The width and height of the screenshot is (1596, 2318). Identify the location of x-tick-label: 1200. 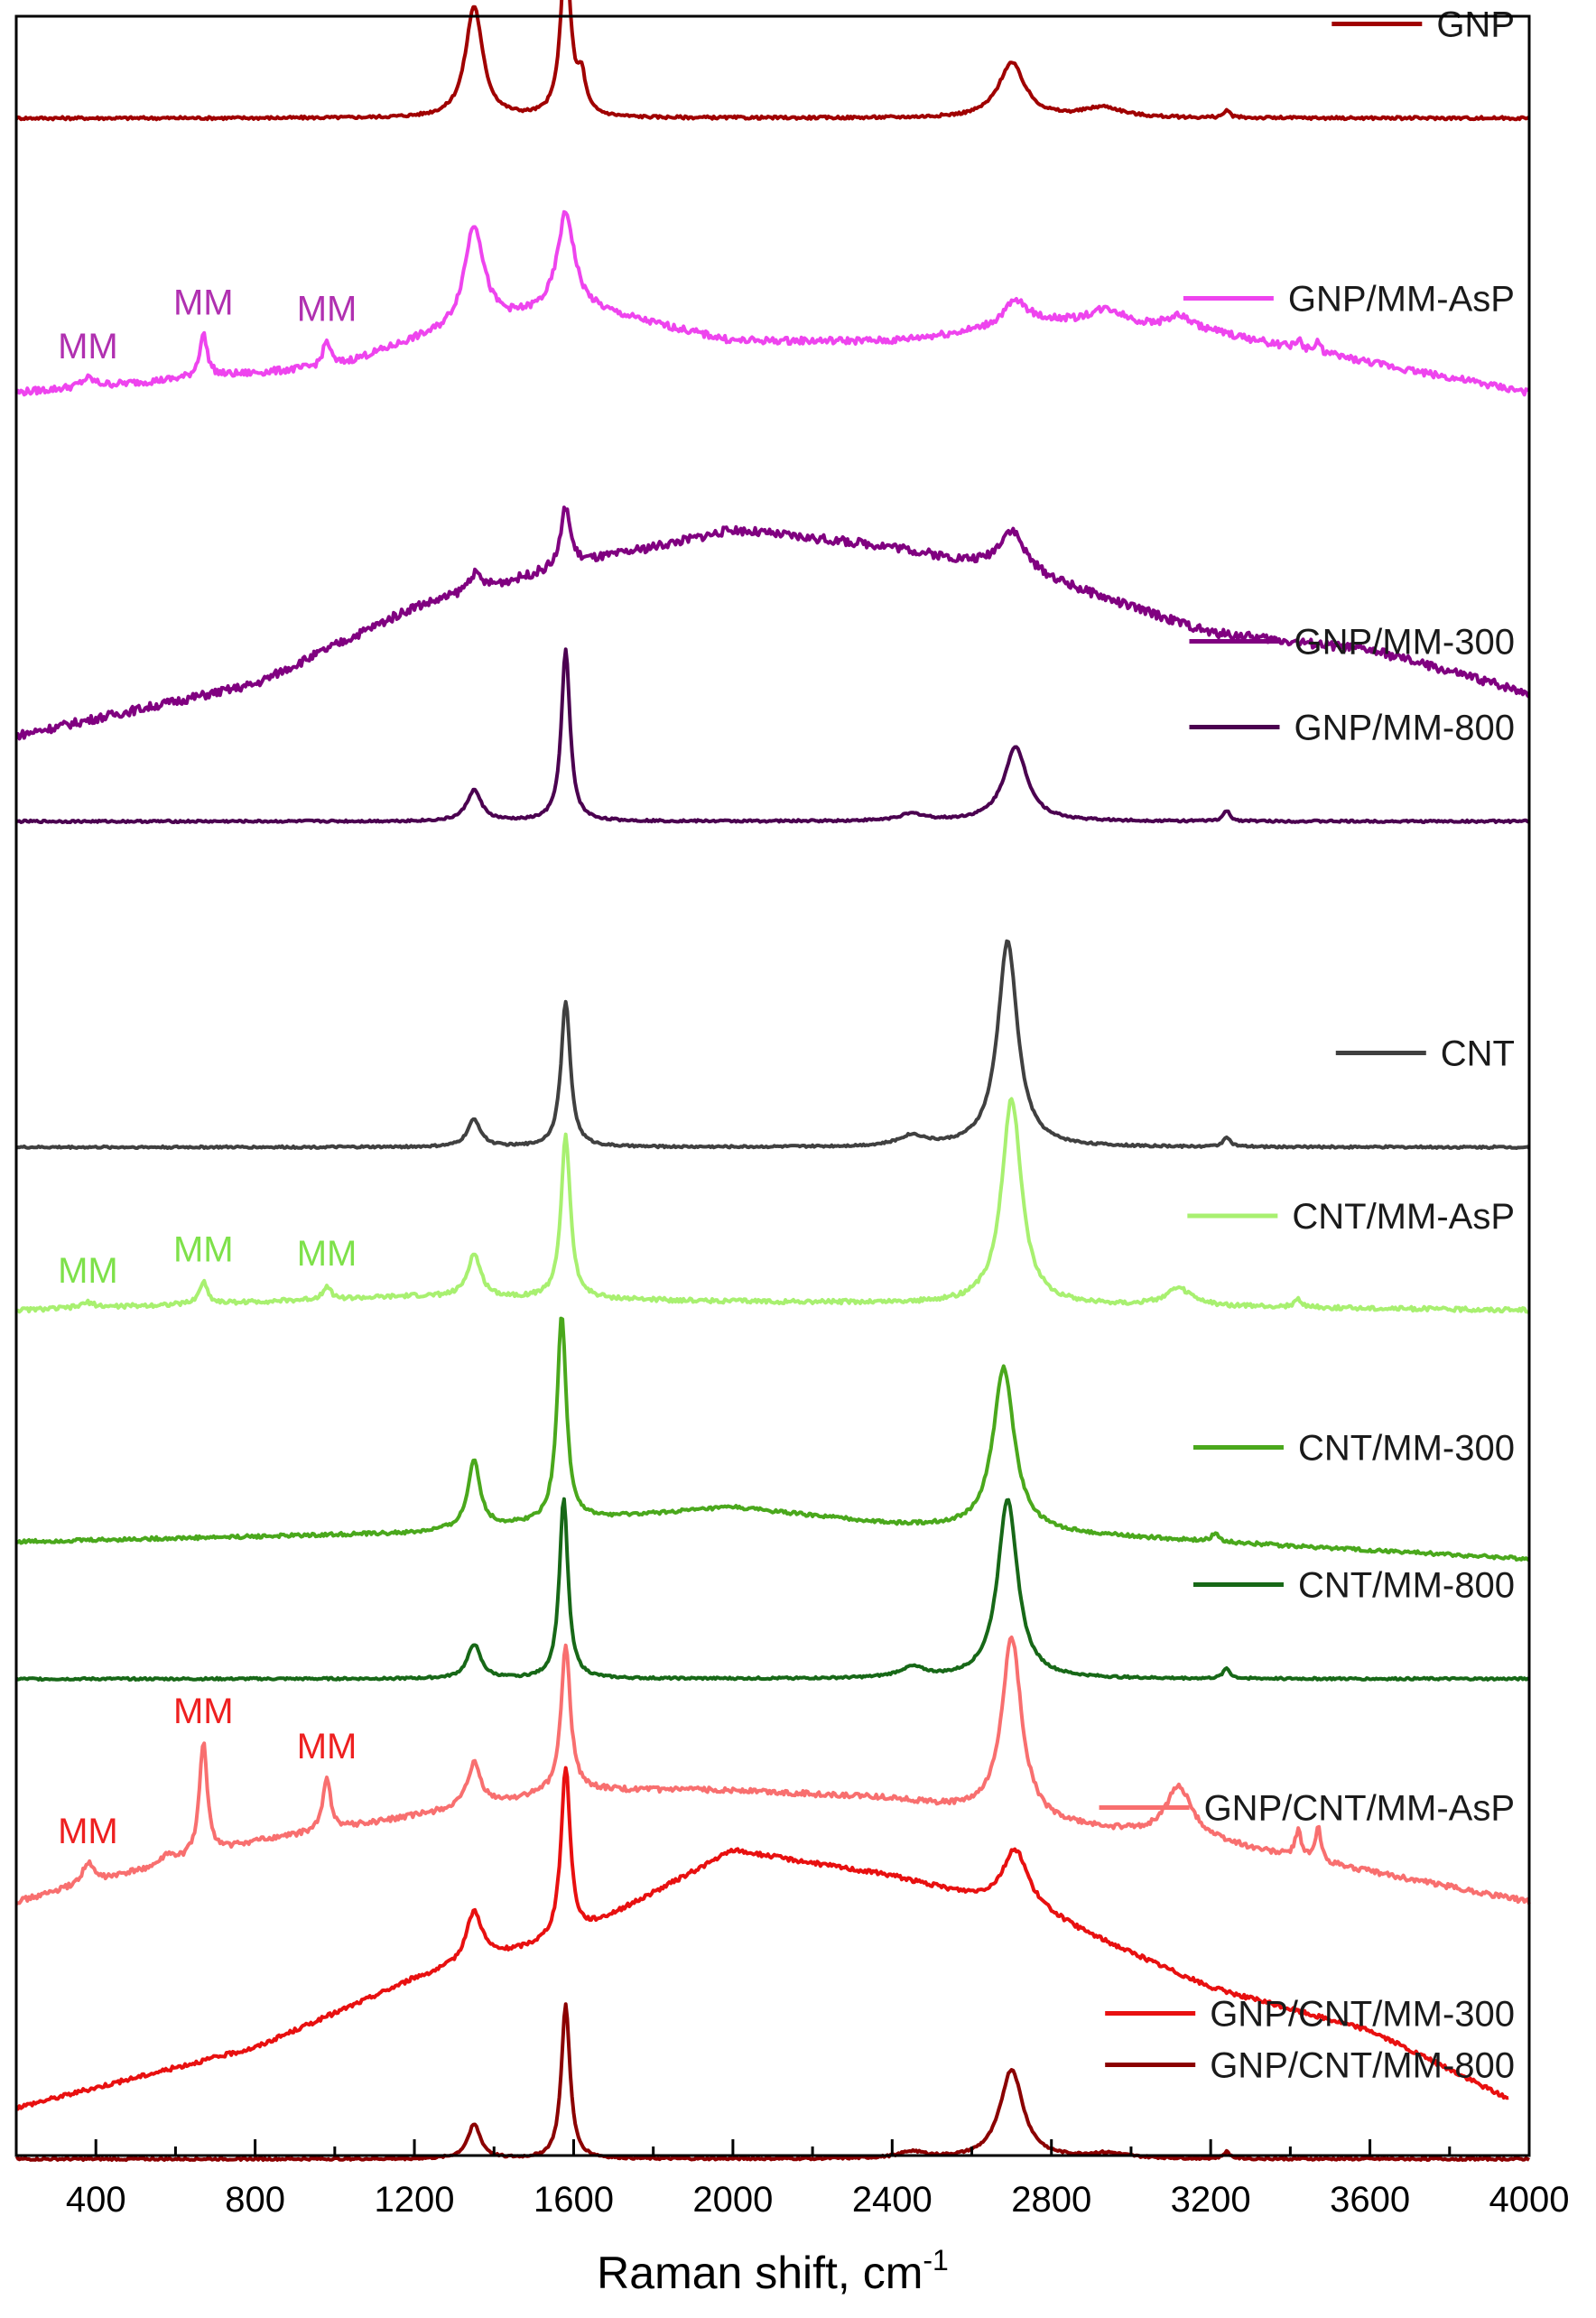
(415, 2200).